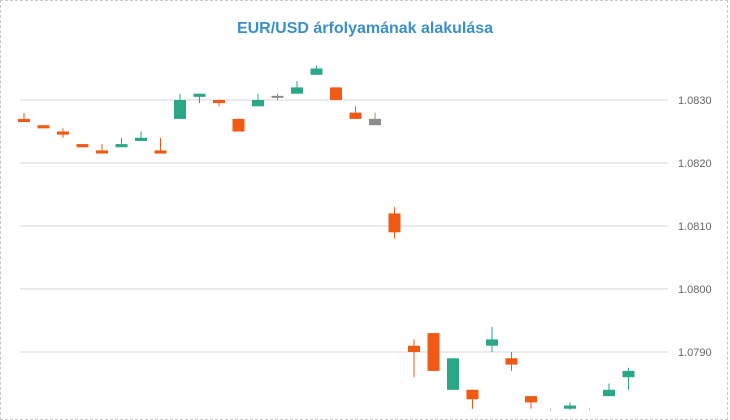 The width and height of the screenshot is (730, 420). What do you see at coordinates (695, 290) in the screenshot?
I see `y-tick-label: 1.0800` at bounding box center [695, 290].